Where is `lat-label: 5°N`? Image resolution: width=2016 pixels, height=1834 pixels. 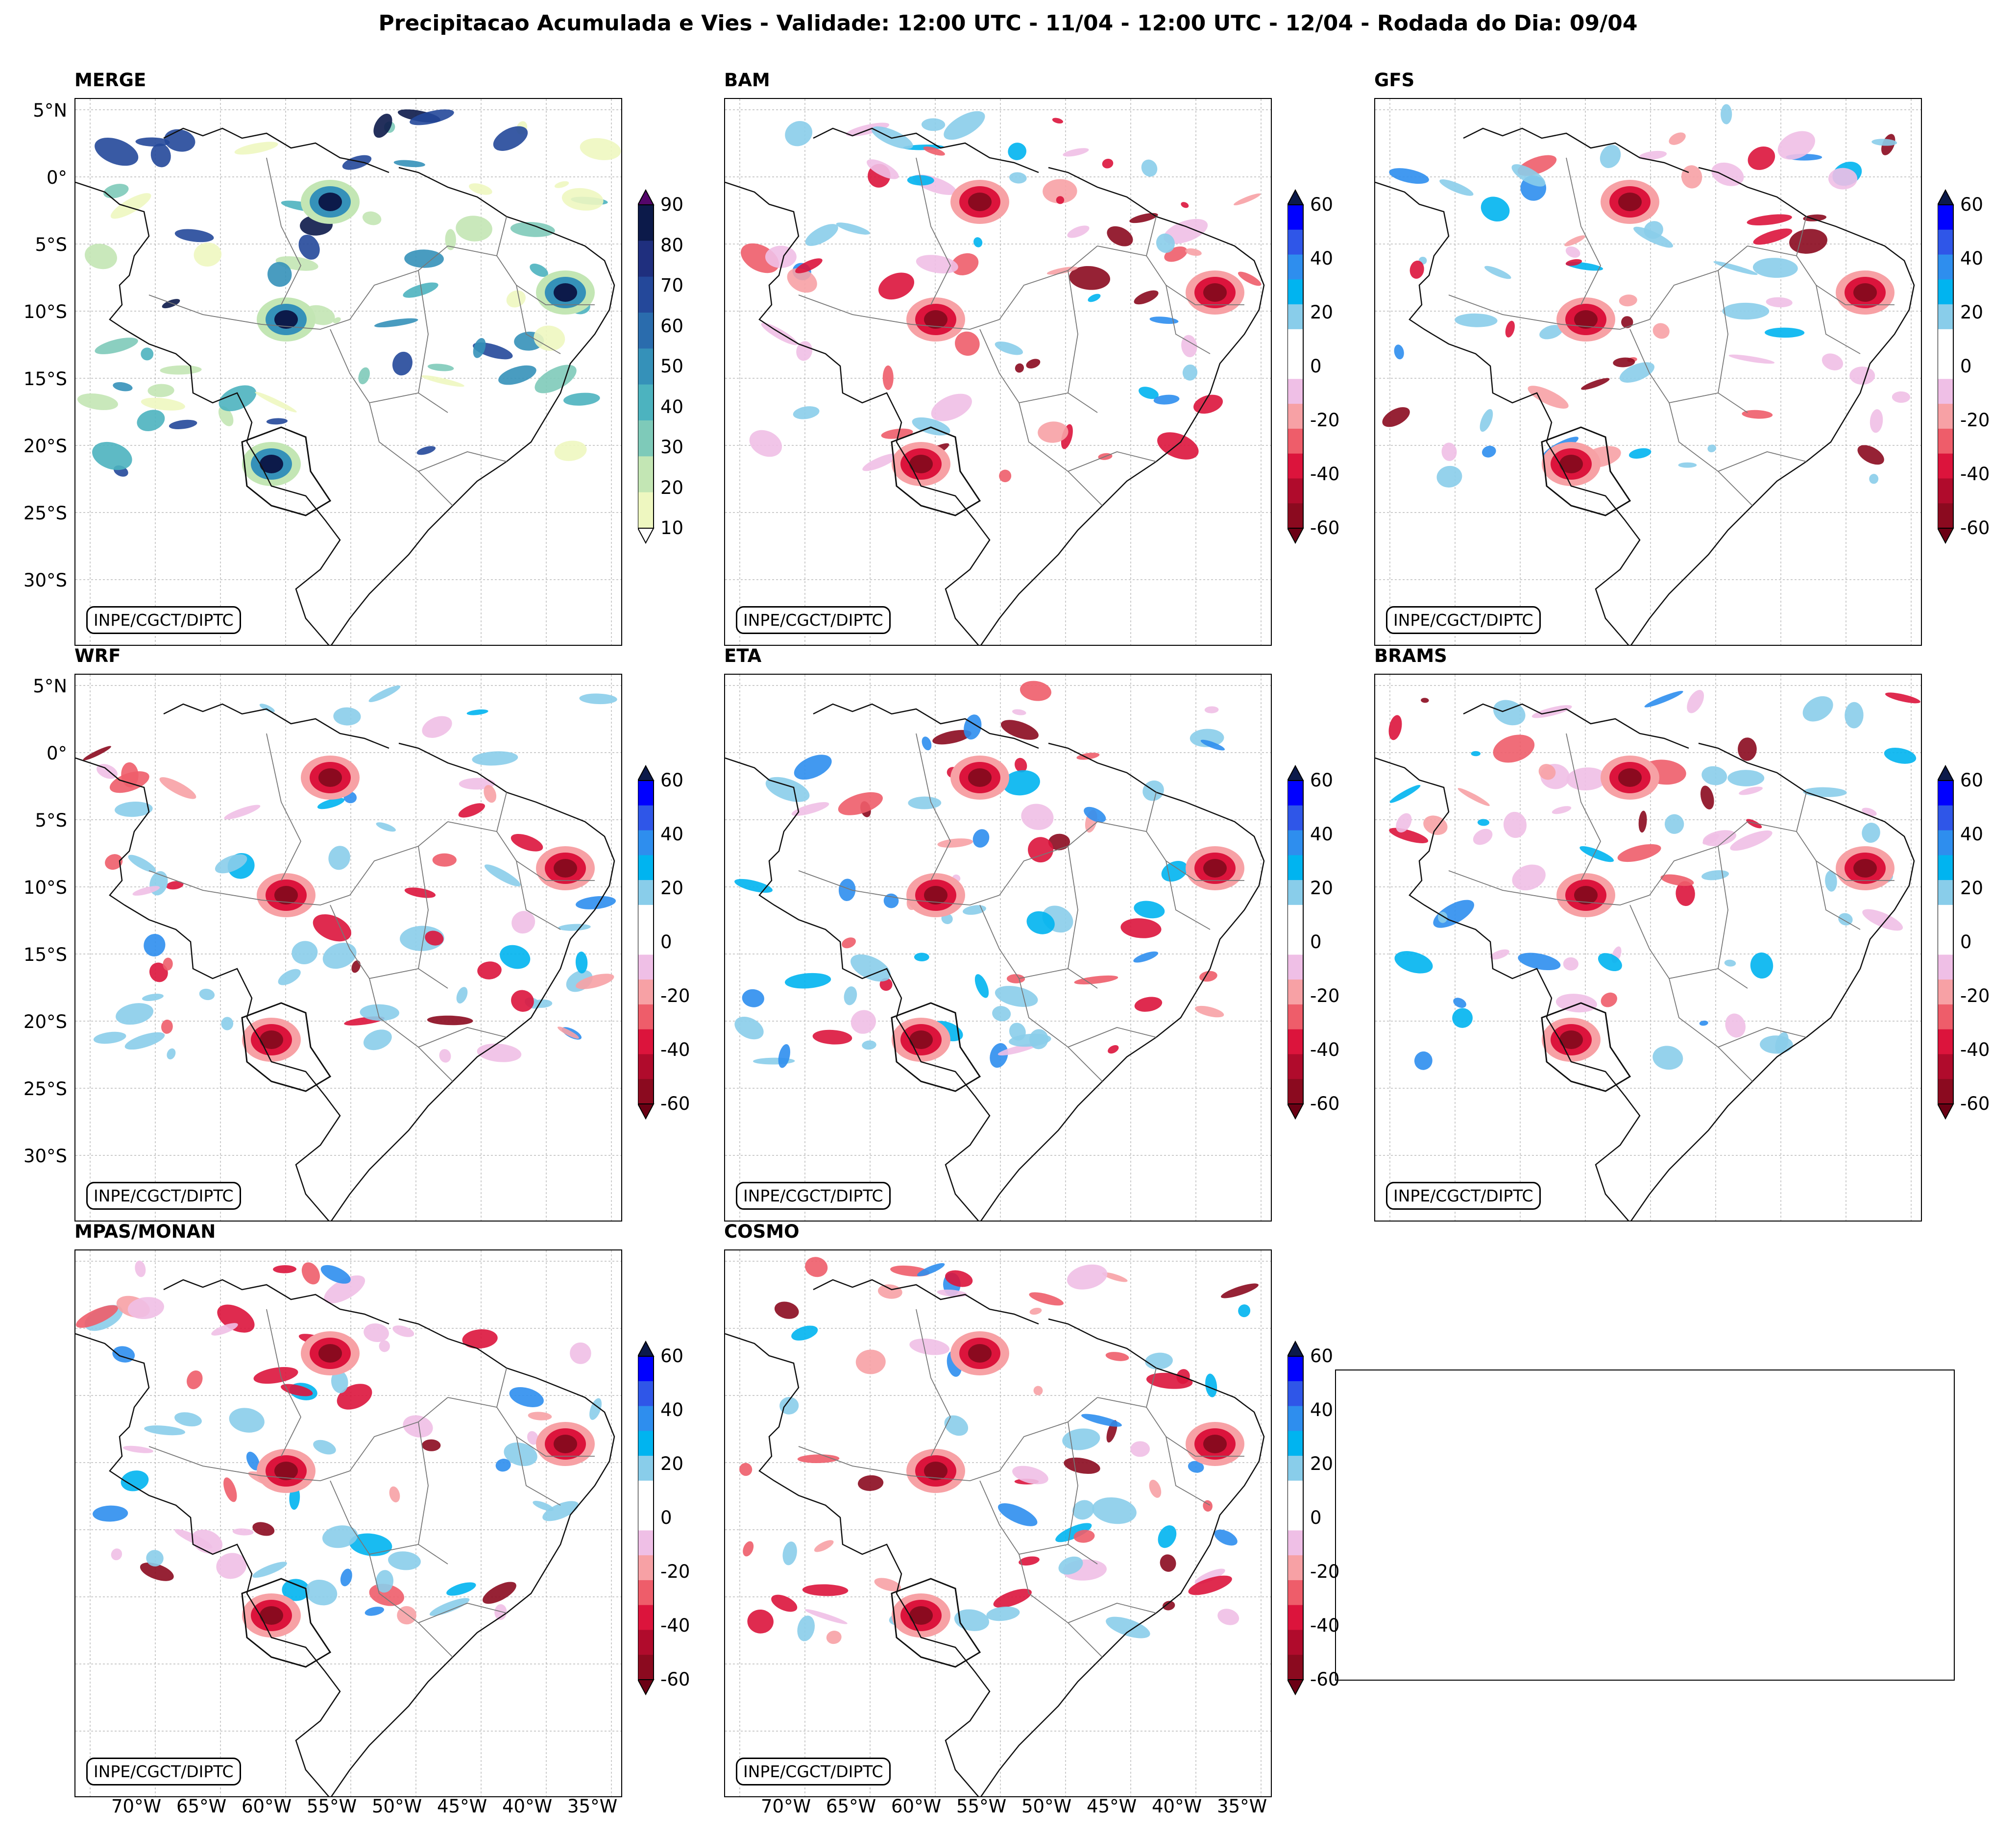
lat-label: 5°N is located at coordinates (50, 687).